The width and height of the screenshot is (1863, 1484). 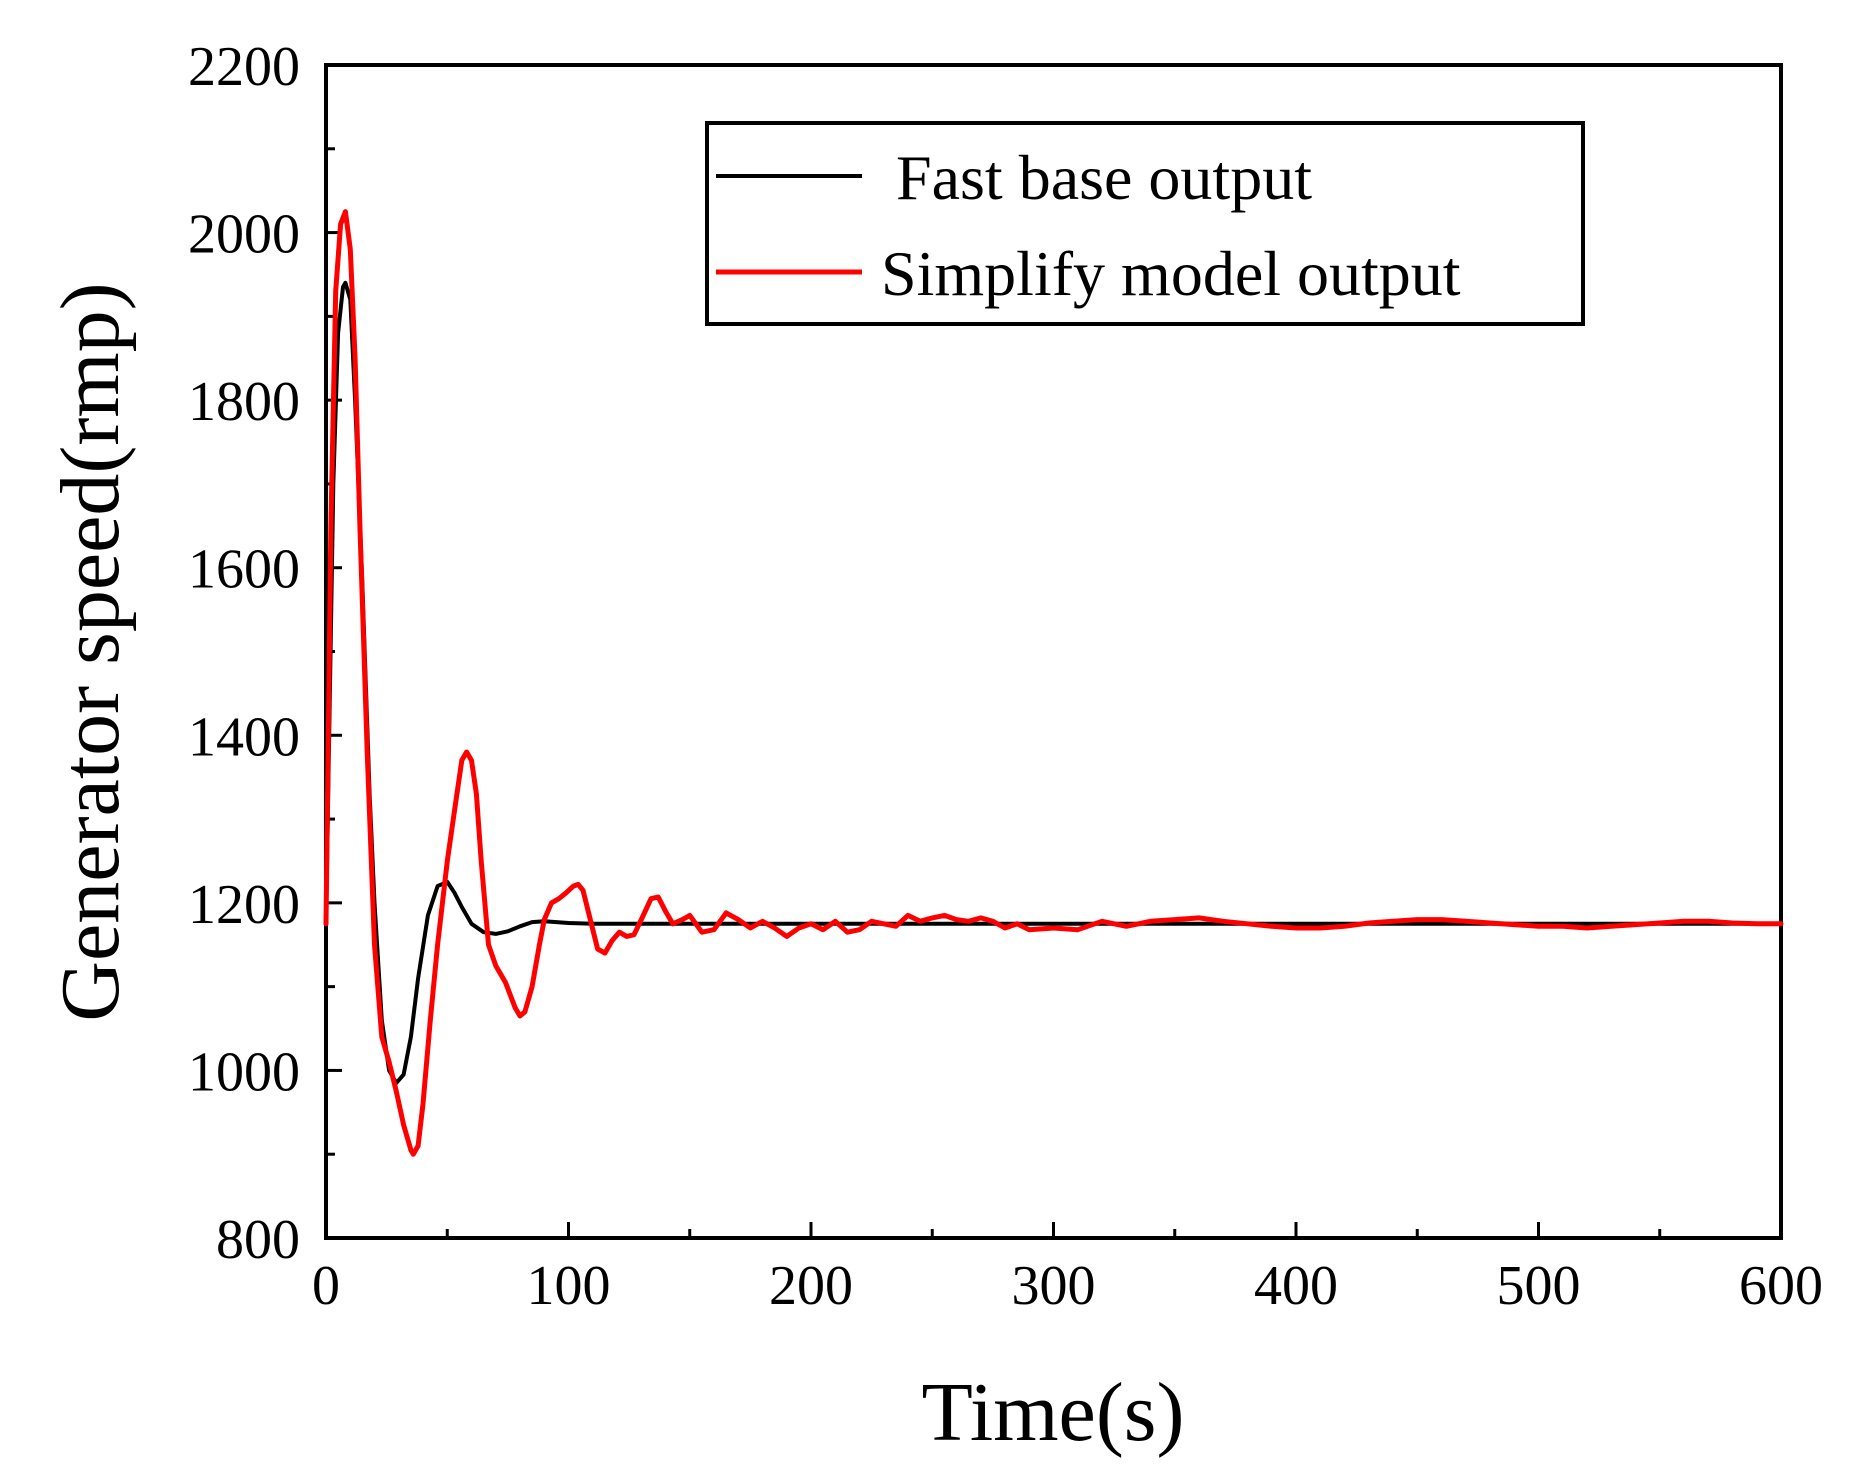 What do you see at coordinates (90, 651) in the screenshot?
I see `y-axis-title: Generator speed(rmp)` at bounding box center [90, 651].